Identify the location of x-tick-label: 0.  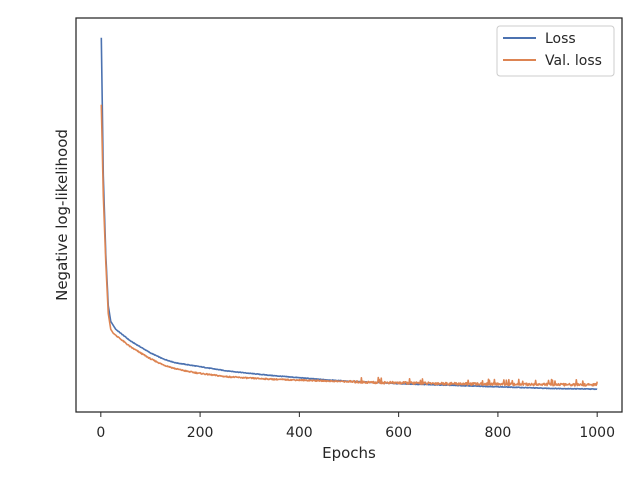
(100, 433).